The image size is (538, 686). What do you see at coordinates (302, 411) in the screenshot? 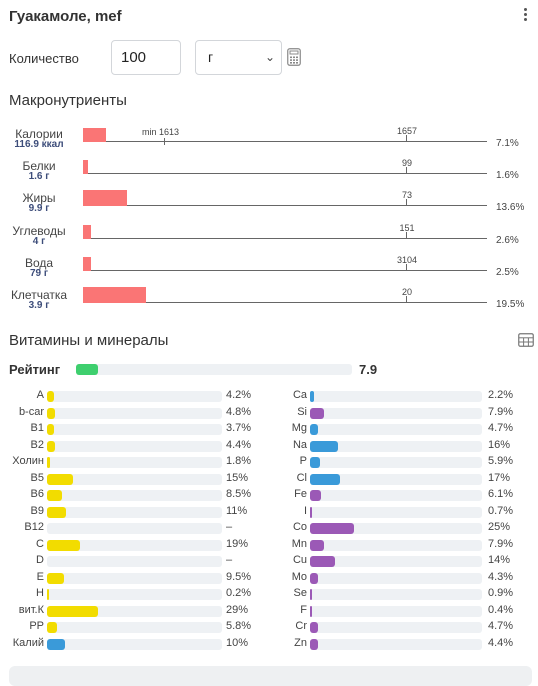
I see `nutrient-name: Si` at bounding box center [302, 411].